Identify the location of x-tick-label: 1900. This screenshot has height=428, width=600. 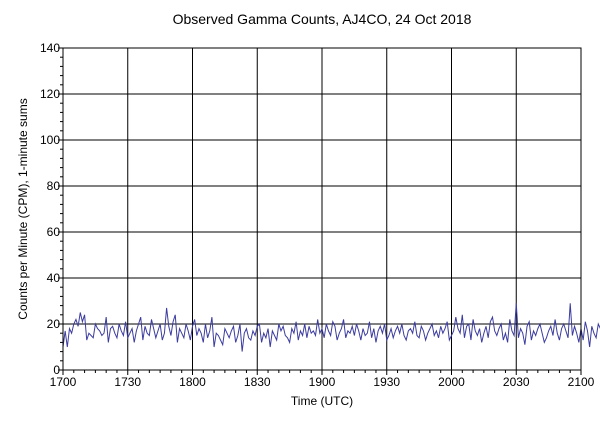
(322, 382).